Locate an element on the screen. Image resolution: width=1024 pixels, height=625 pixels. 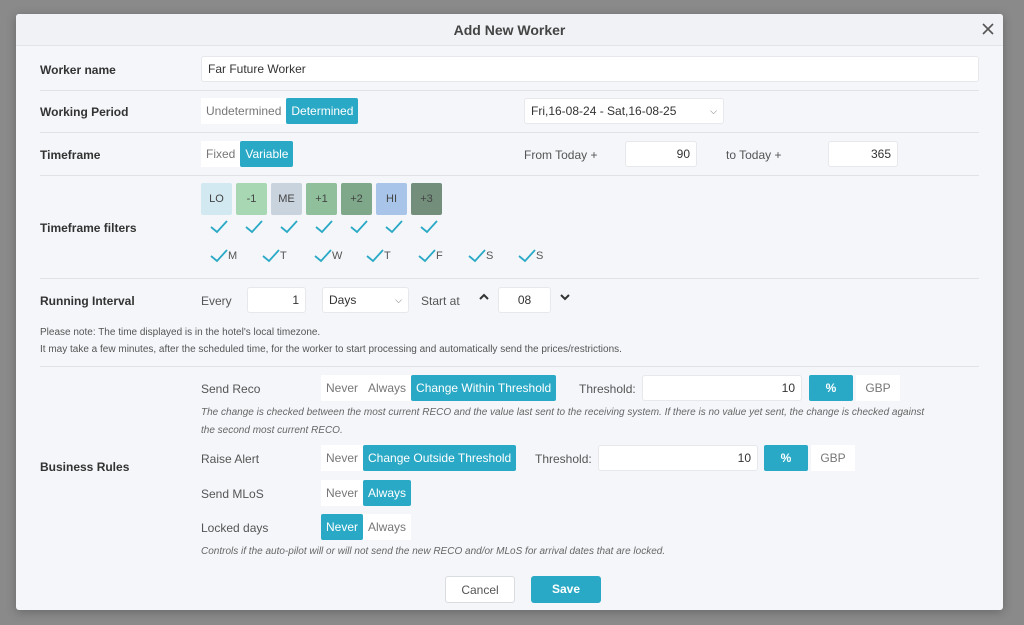
raise-alert-label: Raise Alert is located at coordinates (230, 459).